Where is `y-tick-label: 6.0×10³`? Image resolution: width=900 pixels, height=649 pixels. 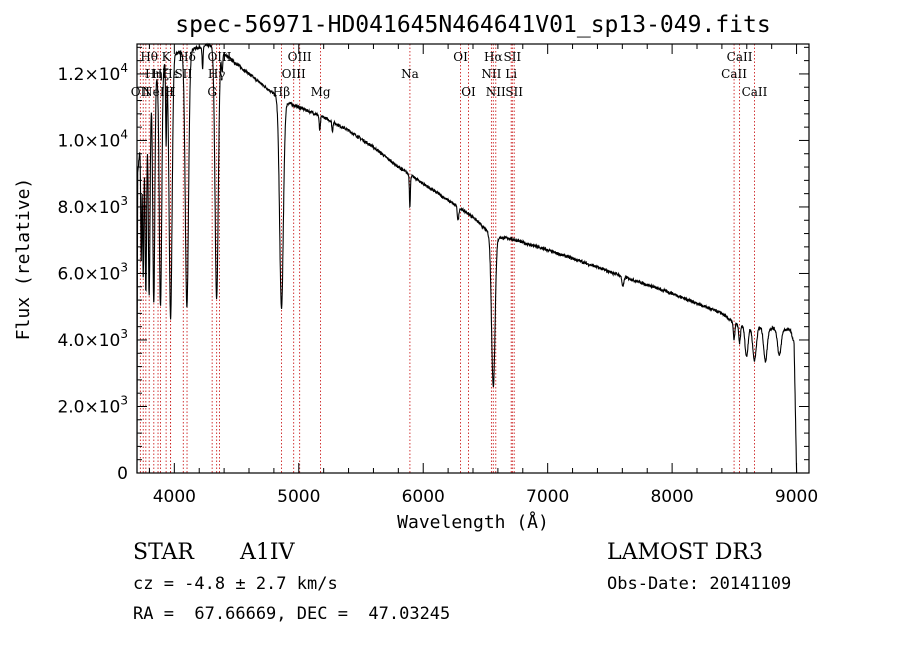 y-tick-label: 6.0×10³ is located at coordinates (92, 272).